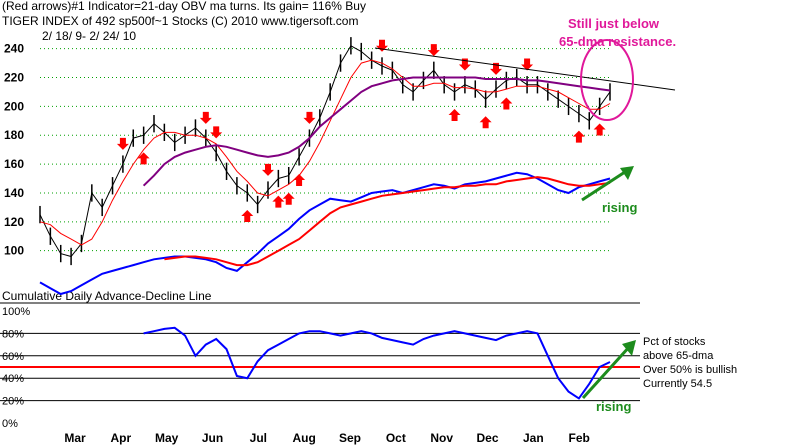  I want to click on pct-label-4: Currently 54.5, so click(677, 384).